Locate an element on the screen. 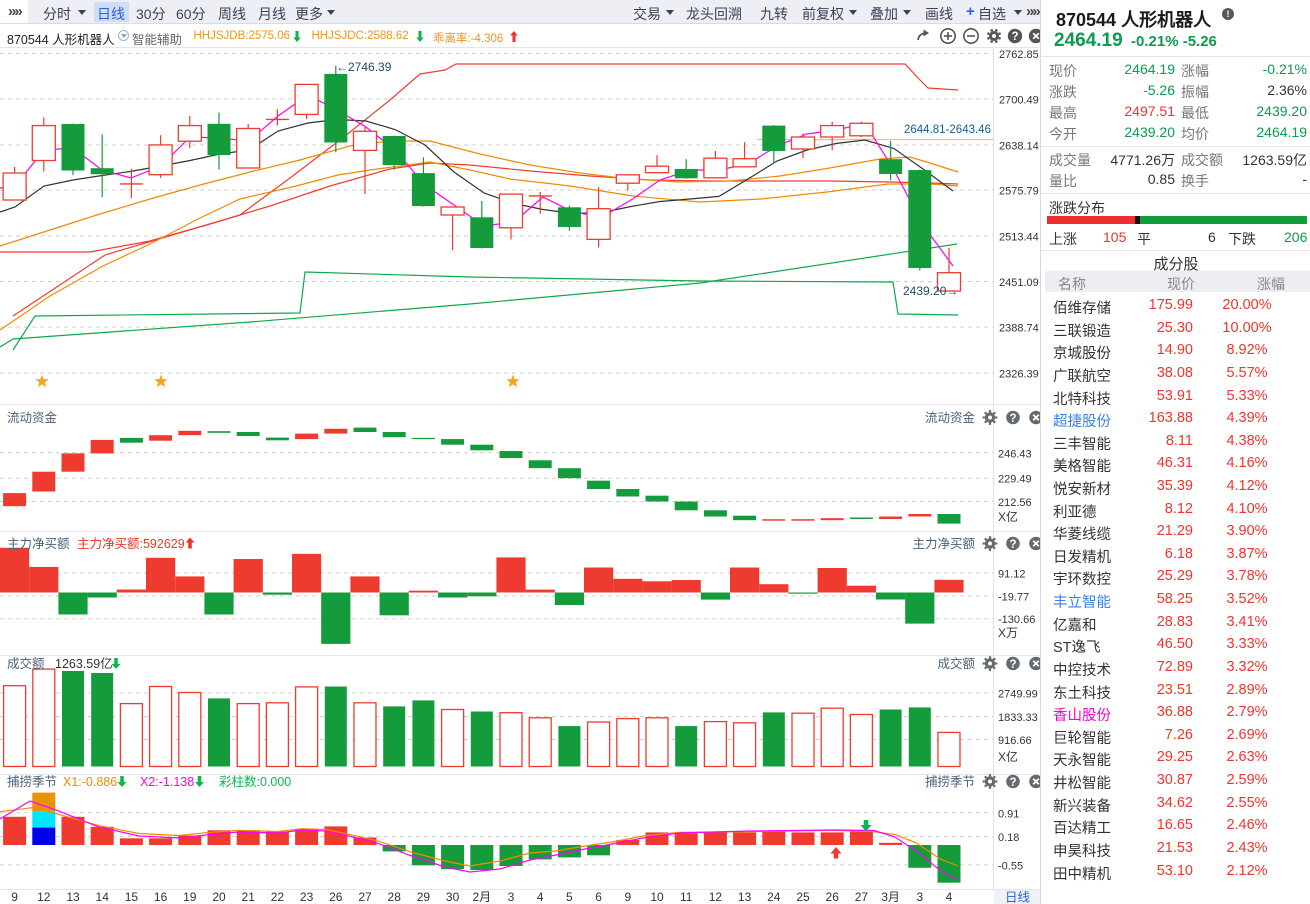 This screenshot has height=904, width=1310. svg-text: 彩柱数:0.000 is located at coordinates (255, 781).